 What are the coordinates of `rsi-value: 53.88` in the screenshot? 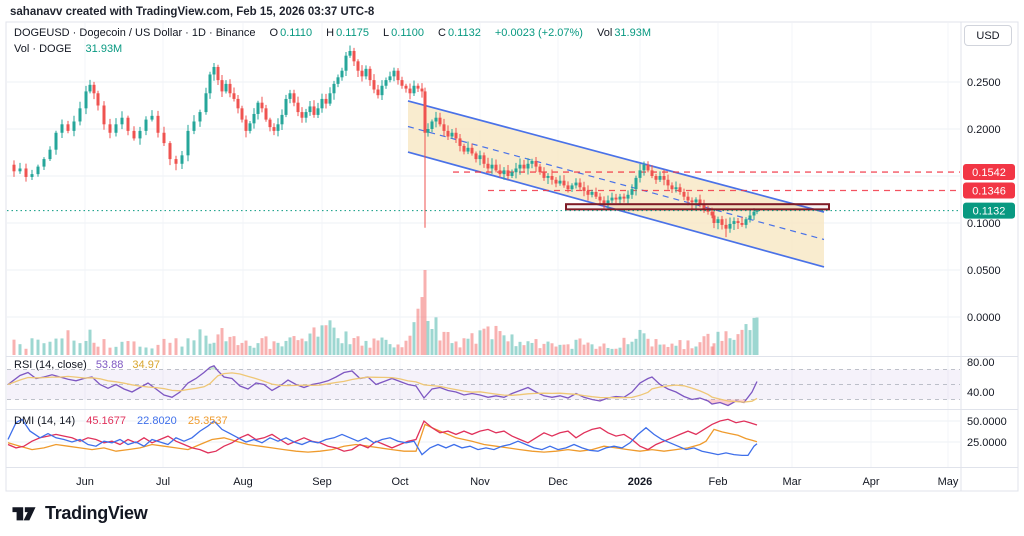 It's located at (109, 365).